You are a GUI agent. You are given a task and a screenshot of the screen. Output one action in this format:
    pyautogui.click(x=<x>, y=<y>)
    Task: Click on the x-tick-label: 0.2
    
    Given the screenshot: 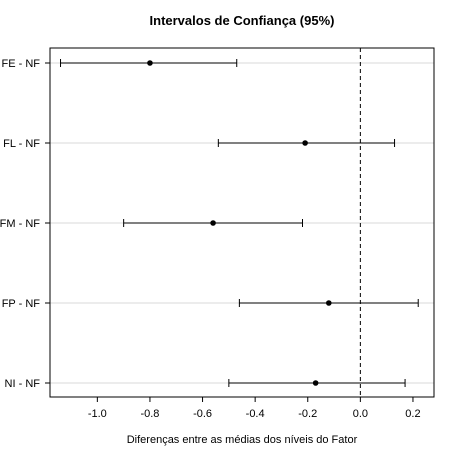 What is the action you would take?
    pyautogui.click(x=412, y=414)
    